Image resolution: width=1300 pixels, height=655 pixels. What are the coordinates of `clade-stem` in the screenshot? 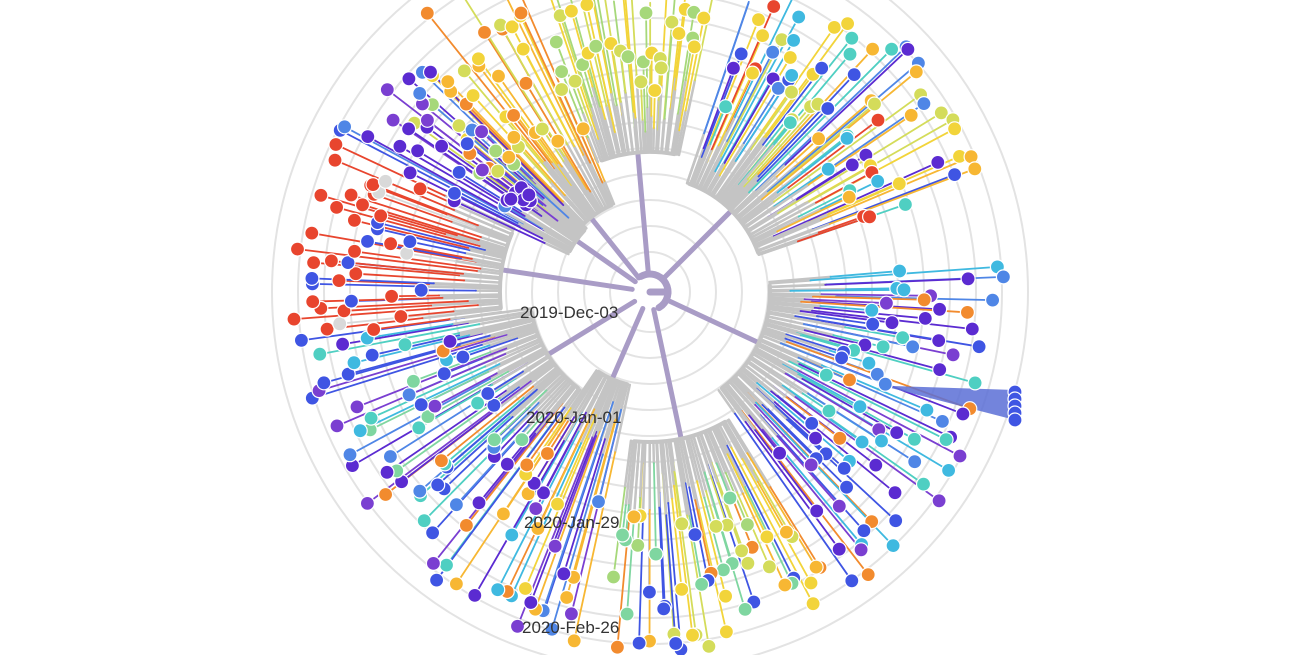 It's located at (605, 261).